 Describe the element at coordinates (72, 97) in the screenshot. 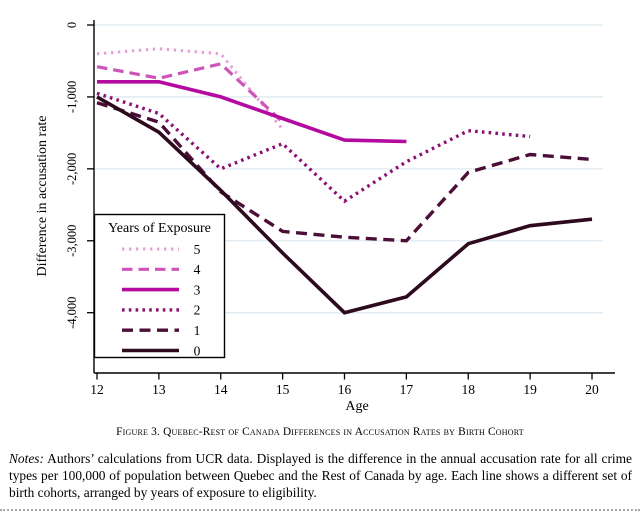

I see `y-tick-label: -1,000` at that location.